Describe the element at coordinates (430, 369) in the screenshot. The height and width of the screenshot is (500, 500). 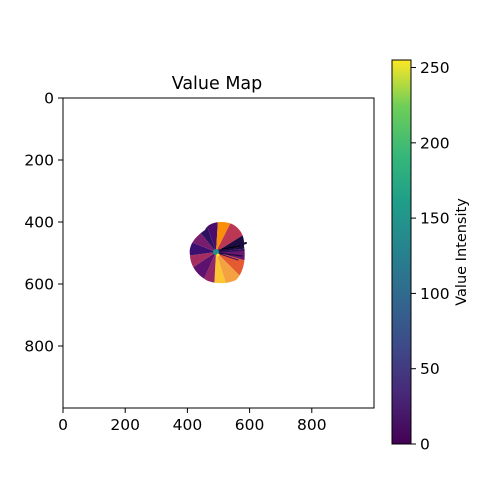
I see `colorbar-tick-label: 50` at that location.